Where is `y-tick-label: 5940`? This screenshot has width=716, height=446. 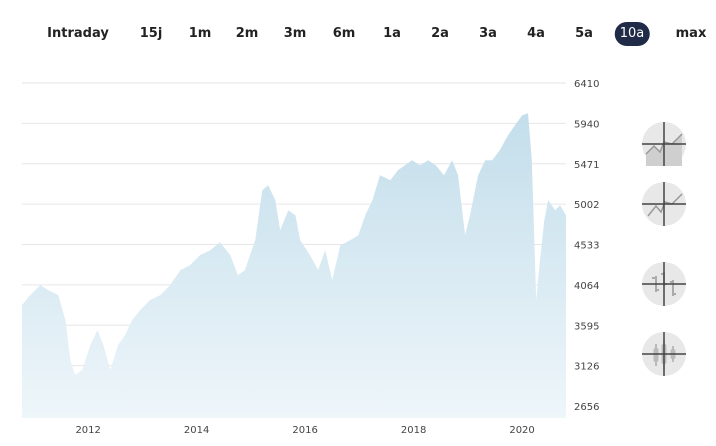 y-tick-label: 5940 is located at coordinates (586, 124).